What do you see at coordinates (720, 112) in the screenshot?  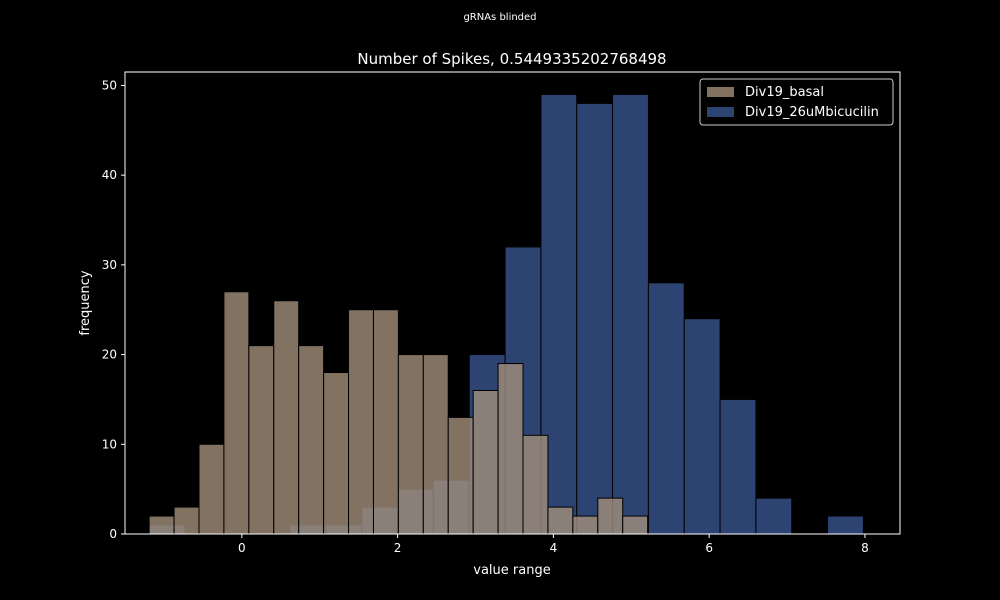 I see `legend-swatch-bicucilin` at bounding box center [720, 112].